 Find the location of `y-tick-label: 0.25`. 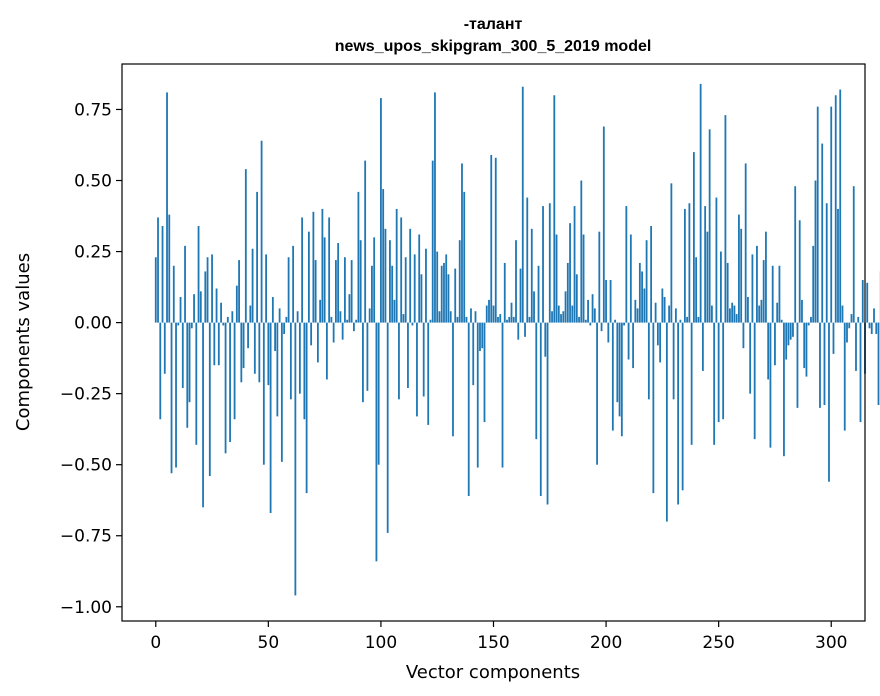

y-tick-label: 0.25 is located at coordinates (93, 253).